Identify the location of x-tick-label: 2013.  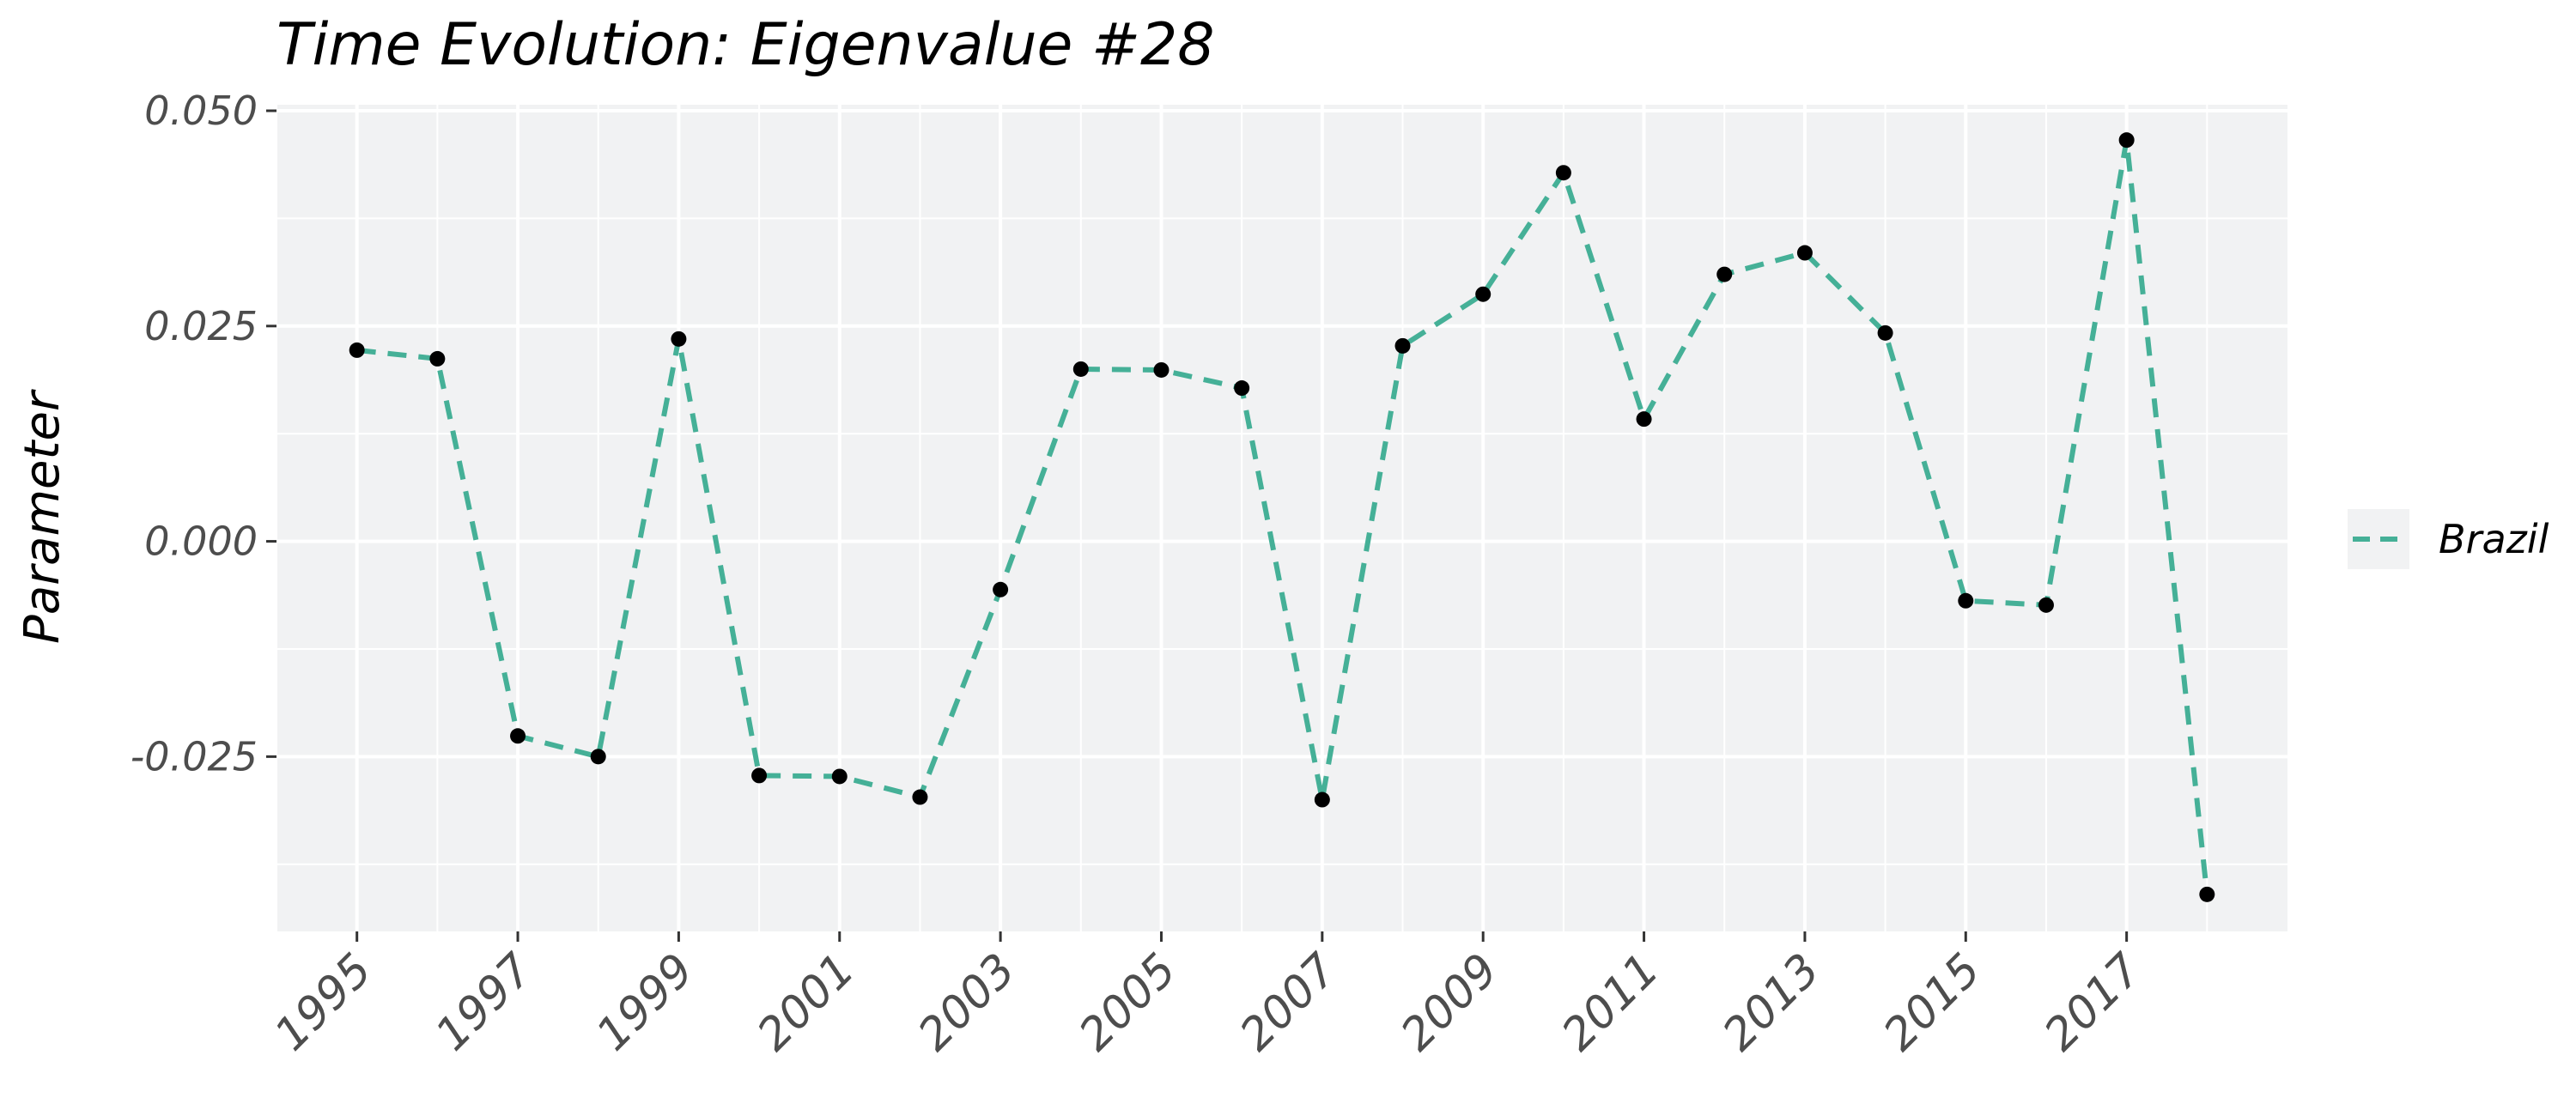
(1771, 1002).